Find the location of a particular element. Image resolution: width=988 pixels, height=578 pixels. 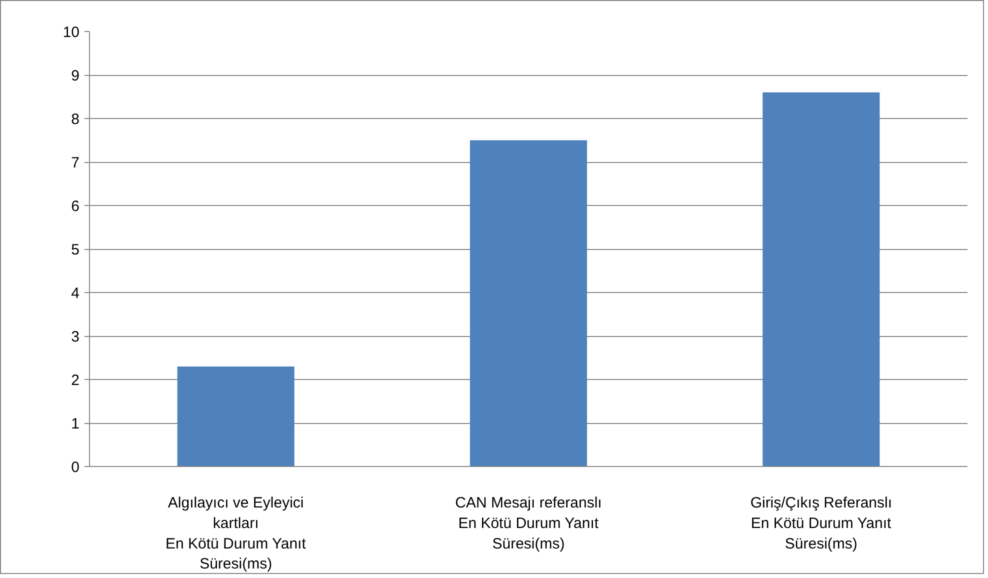

y-tick-label: 6 is located at coordinates (75, 206).